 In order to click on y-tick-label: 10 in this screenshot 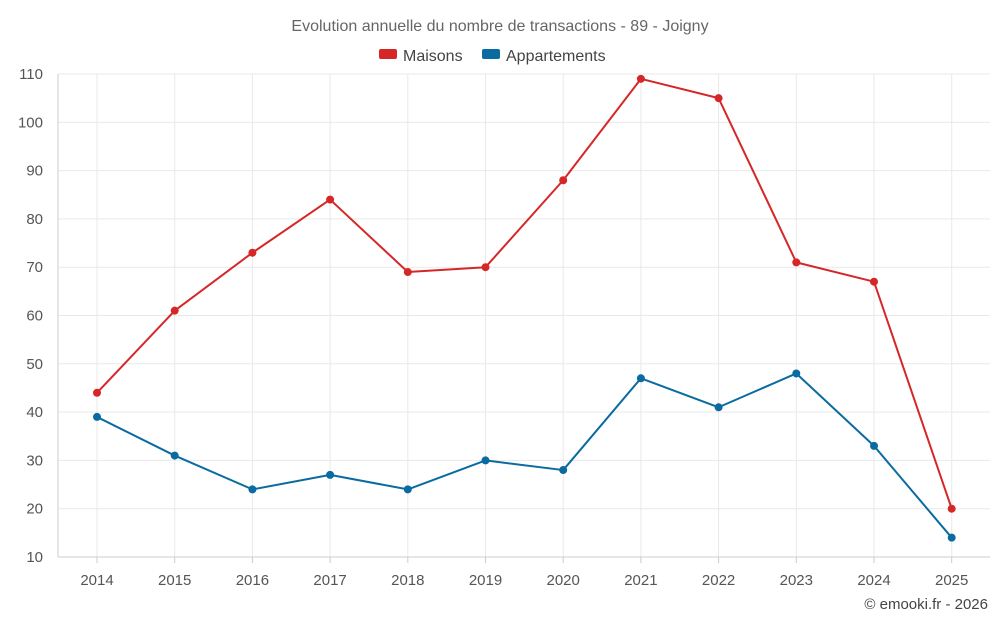, I will do `click(34, 557)`.